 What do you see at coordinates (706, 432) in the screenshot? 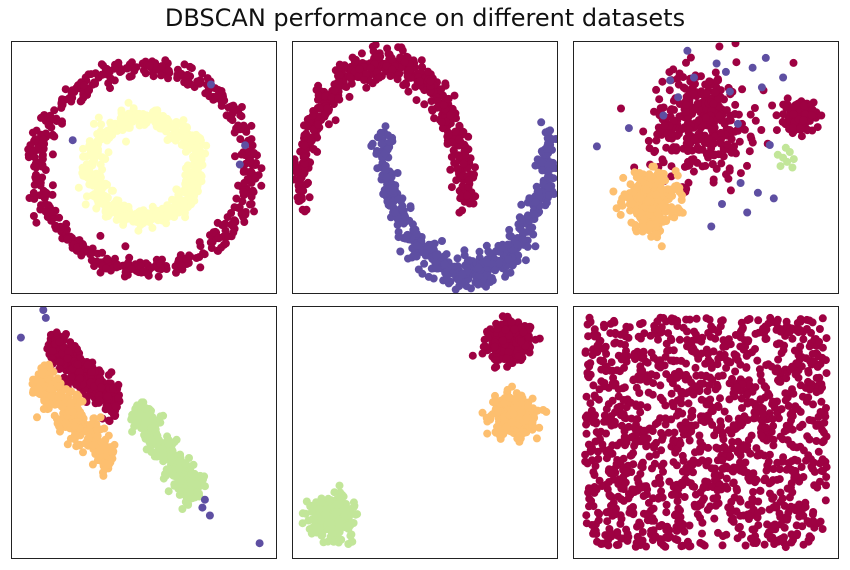
I see `scatter-plot` at bounding box center [706, 432].